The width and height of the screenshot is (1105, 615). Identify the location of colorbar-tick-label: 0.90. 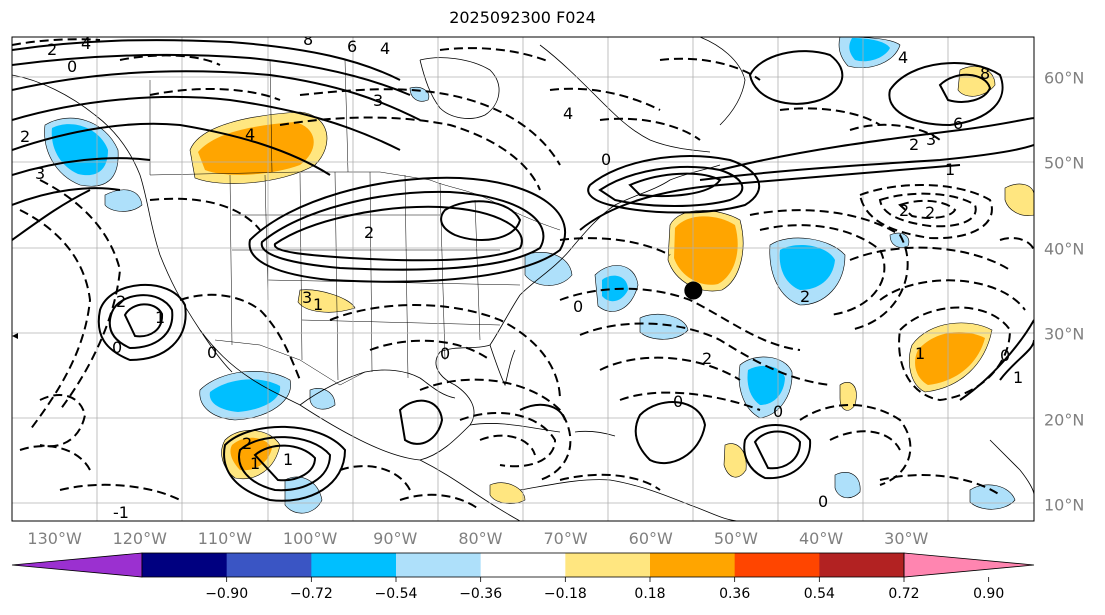
(989, 594).